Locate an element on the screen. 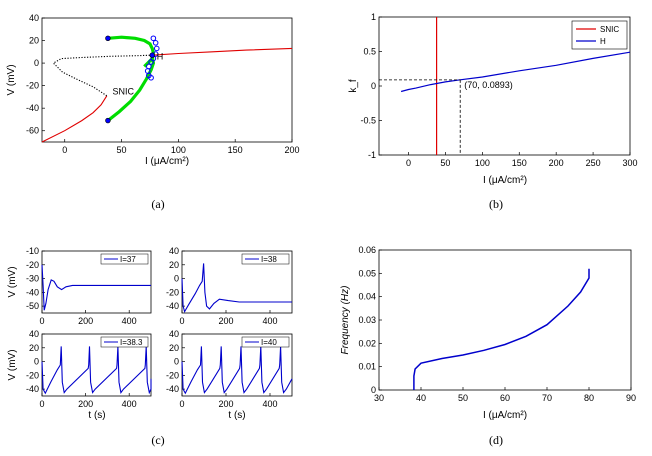 This screenshot has height=456, width=652. subplot-legend-label: I=40 is located at coordinates (269, 342).